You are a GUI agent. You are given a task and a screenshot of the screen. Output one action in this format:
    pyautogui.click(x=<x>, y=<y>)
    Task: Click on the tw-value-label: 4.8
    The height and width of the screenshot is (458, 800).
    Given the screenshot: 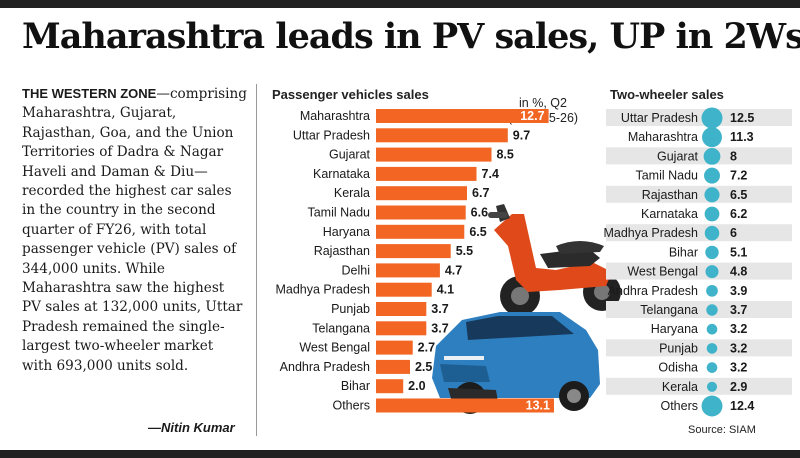 What is the action you would take?
    pyautogui.click(x=738, y=272)
    